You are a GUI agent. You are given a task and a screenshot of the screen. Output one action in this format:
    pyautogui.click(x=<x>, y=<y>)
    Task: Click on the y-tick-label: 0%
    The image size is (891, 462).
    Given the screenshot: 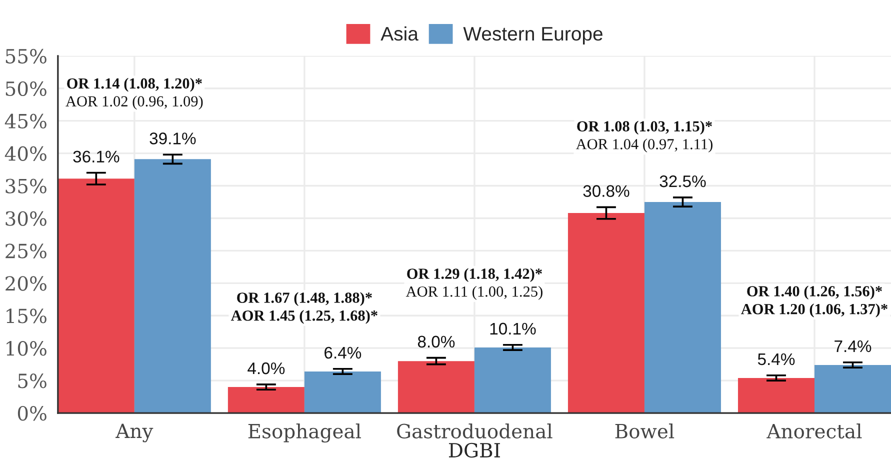 What is the action you would take?
    pyautogui.click(x=32, y=413)
    